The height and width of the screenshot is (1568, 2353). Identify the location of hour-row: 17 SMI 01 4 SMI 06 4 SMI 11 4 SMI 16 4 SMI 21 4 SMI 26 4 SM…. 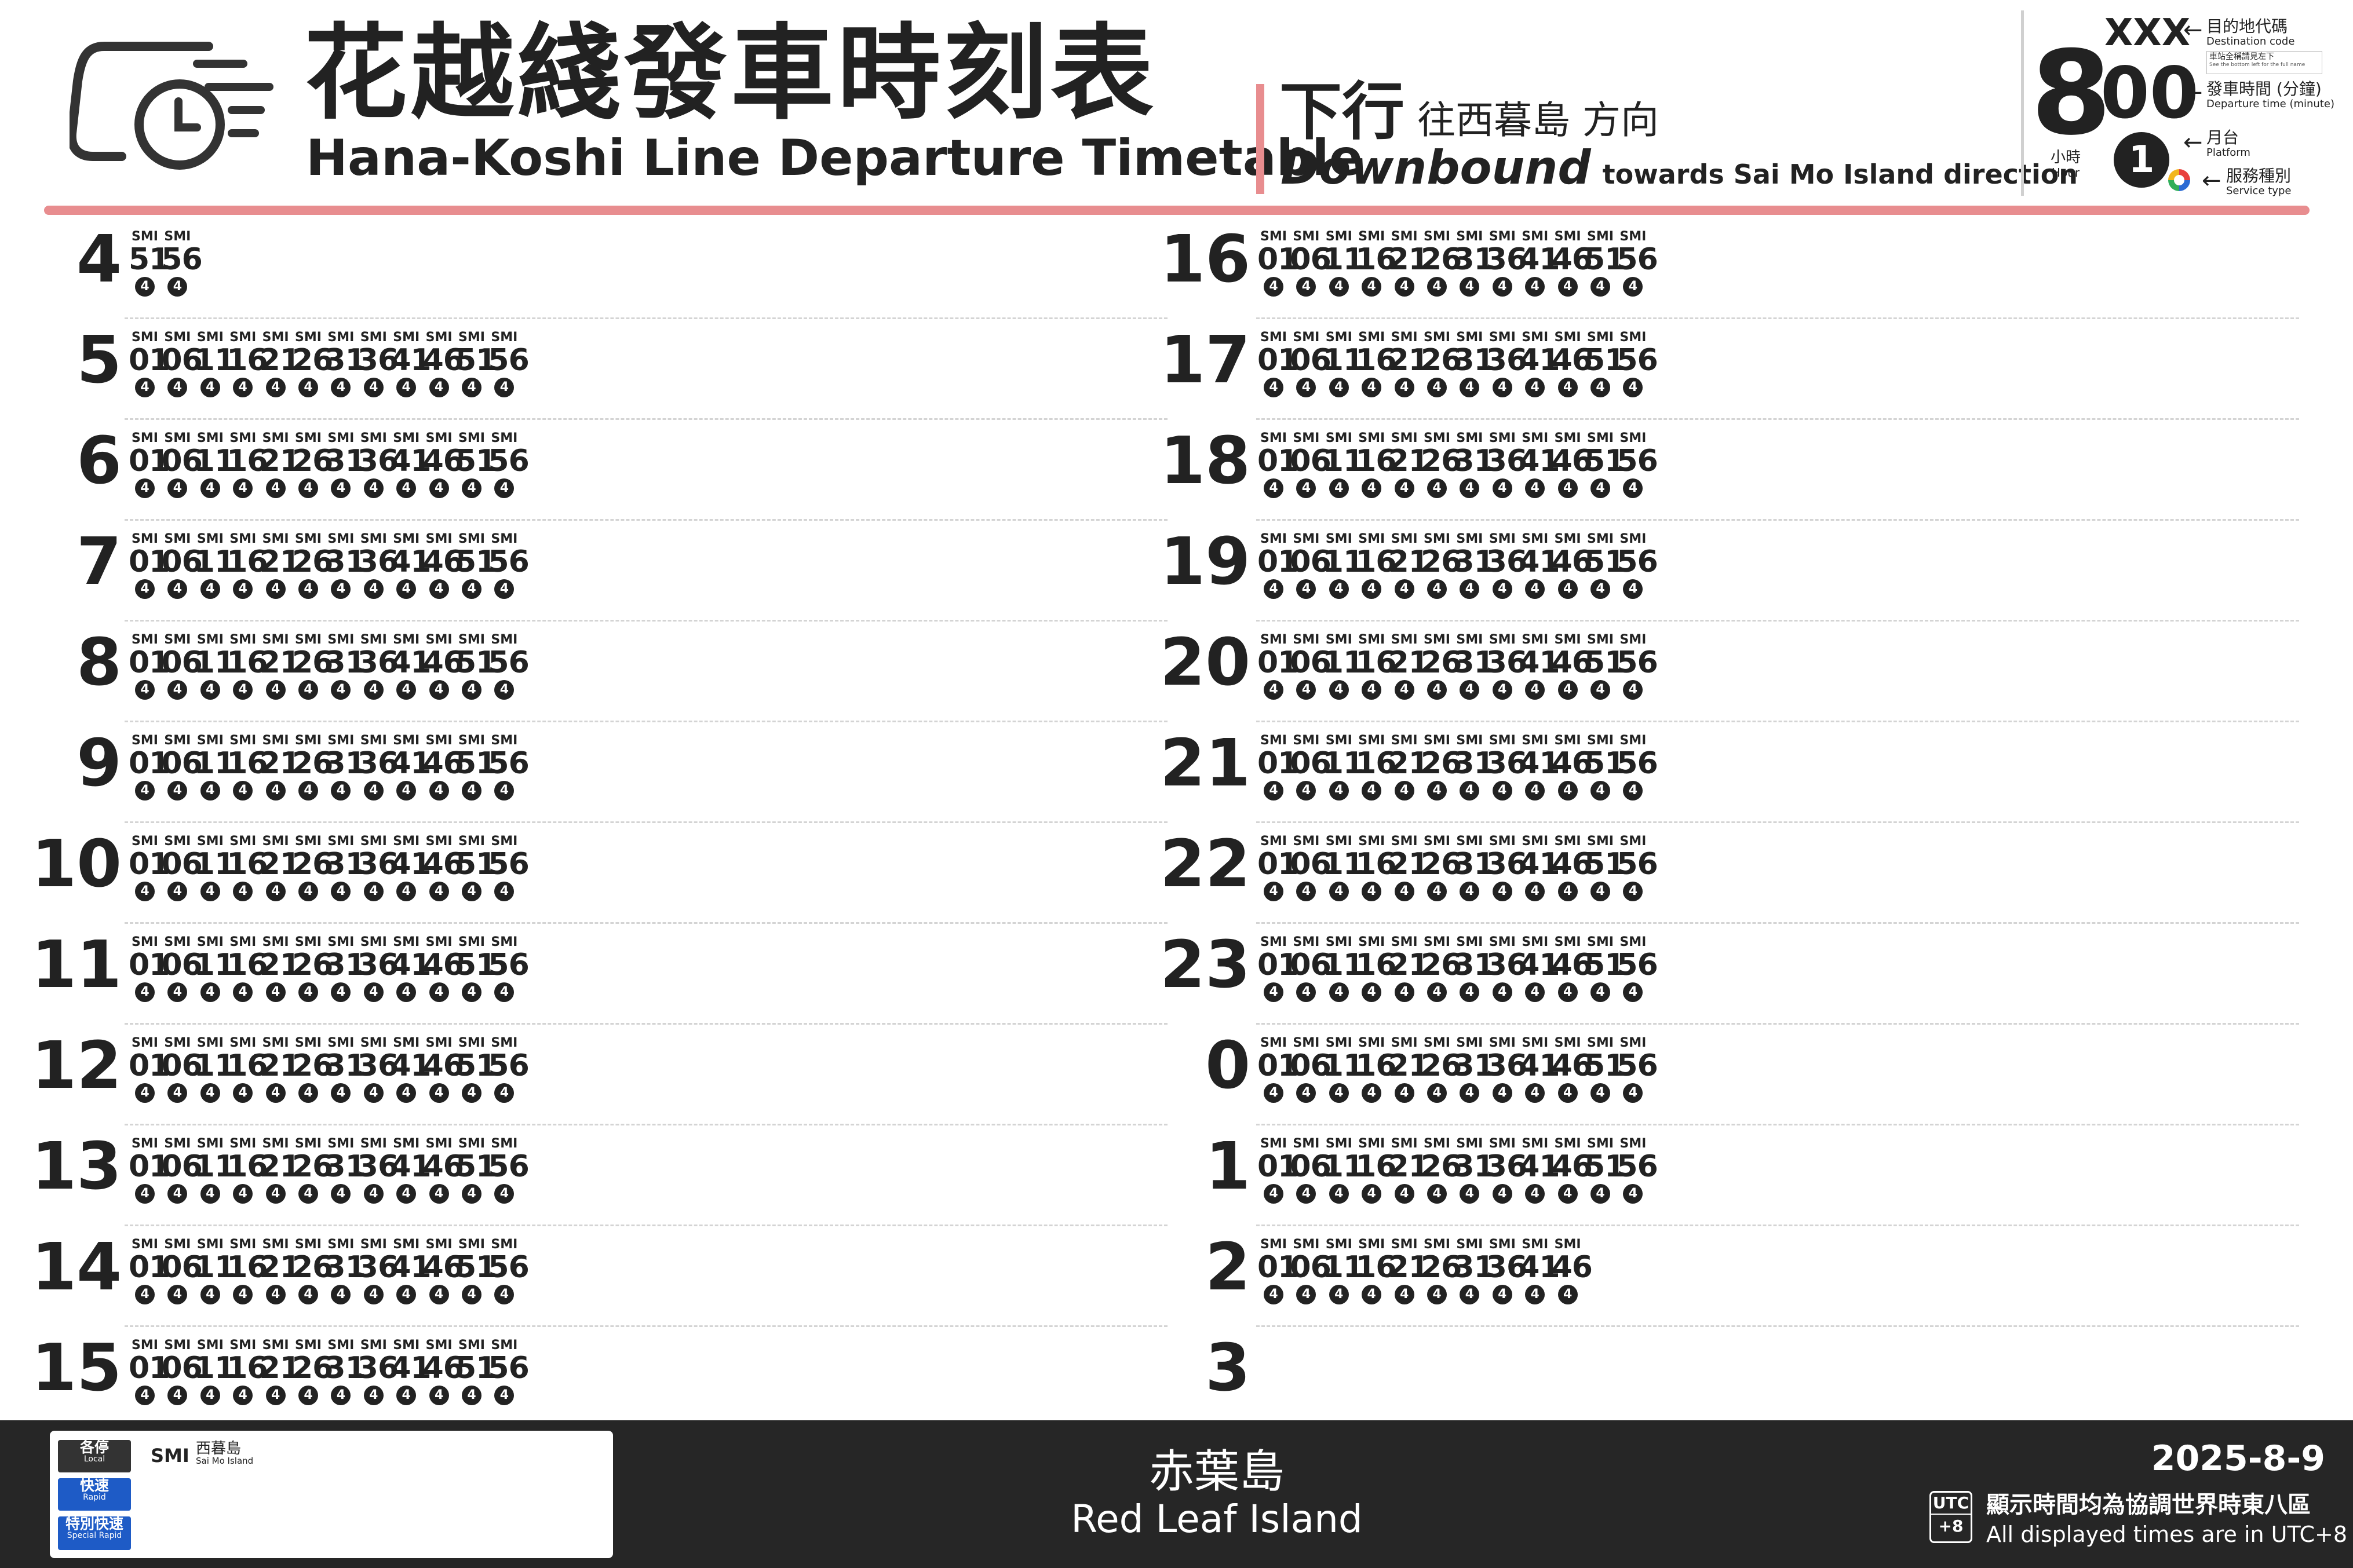
(1176, 378).